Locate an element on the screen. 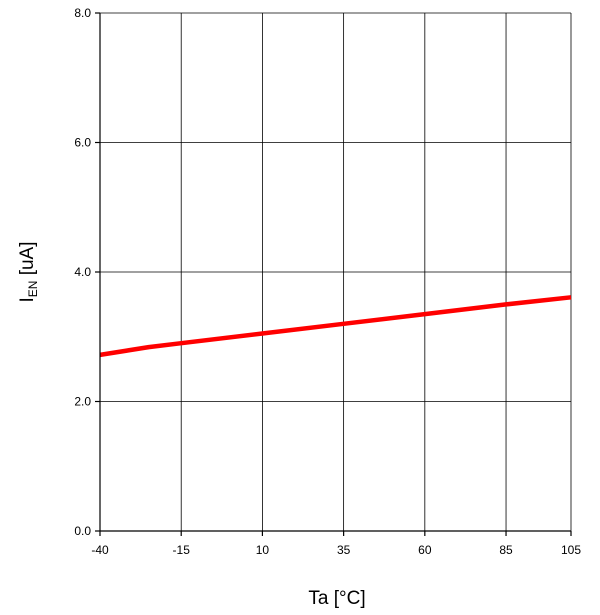 This screenshot has width=600, height=615. series-group is located at coordinates (335, 326).